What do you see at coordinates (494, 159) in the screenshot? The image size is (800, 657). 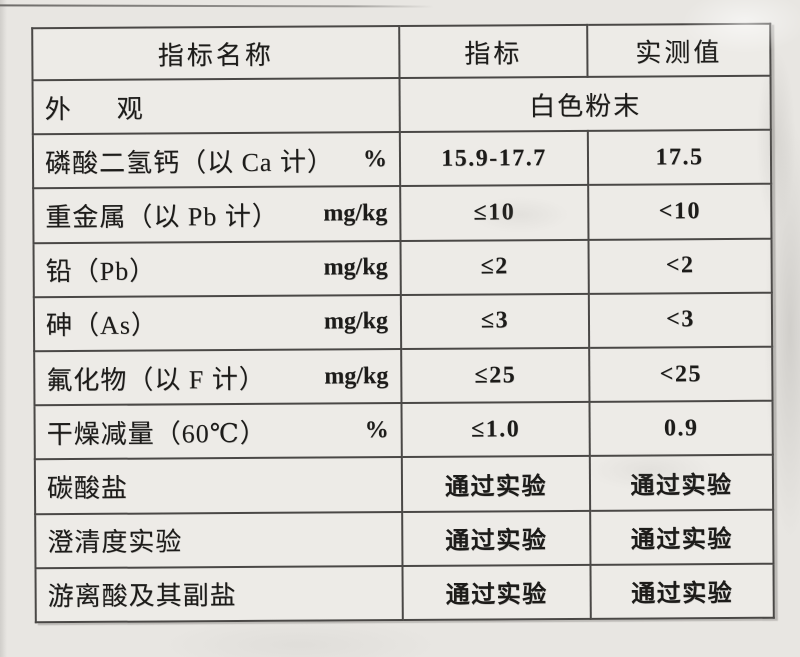 I see `spec-value: 15.9-17.7` at bounding box center [494, 159].